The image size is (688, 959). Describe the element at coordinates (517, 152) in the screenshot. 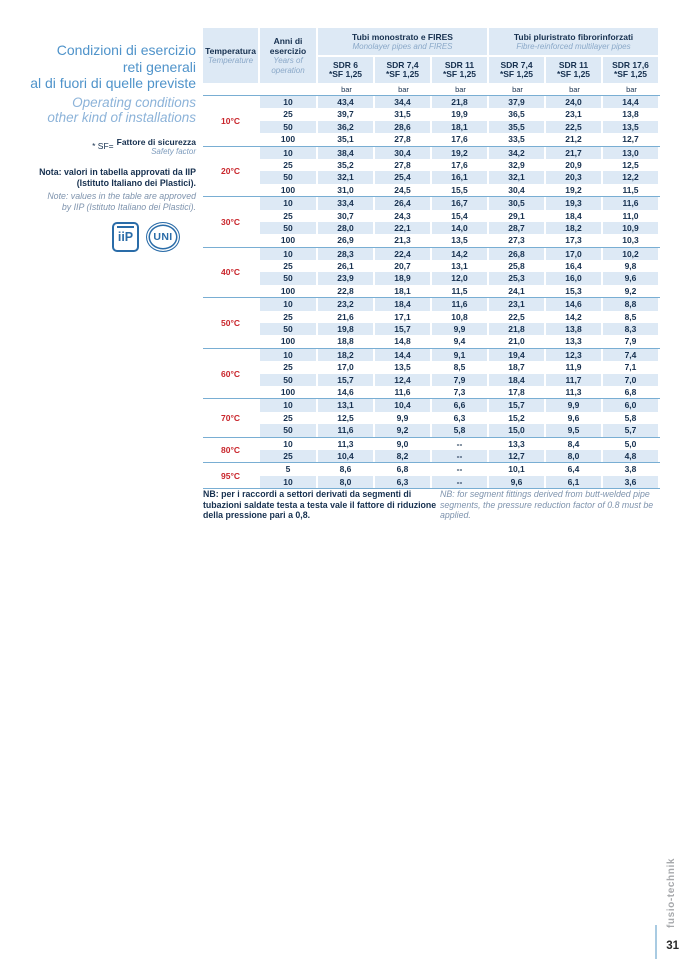

I see `pressure-value-cell: 34,2` at that location.